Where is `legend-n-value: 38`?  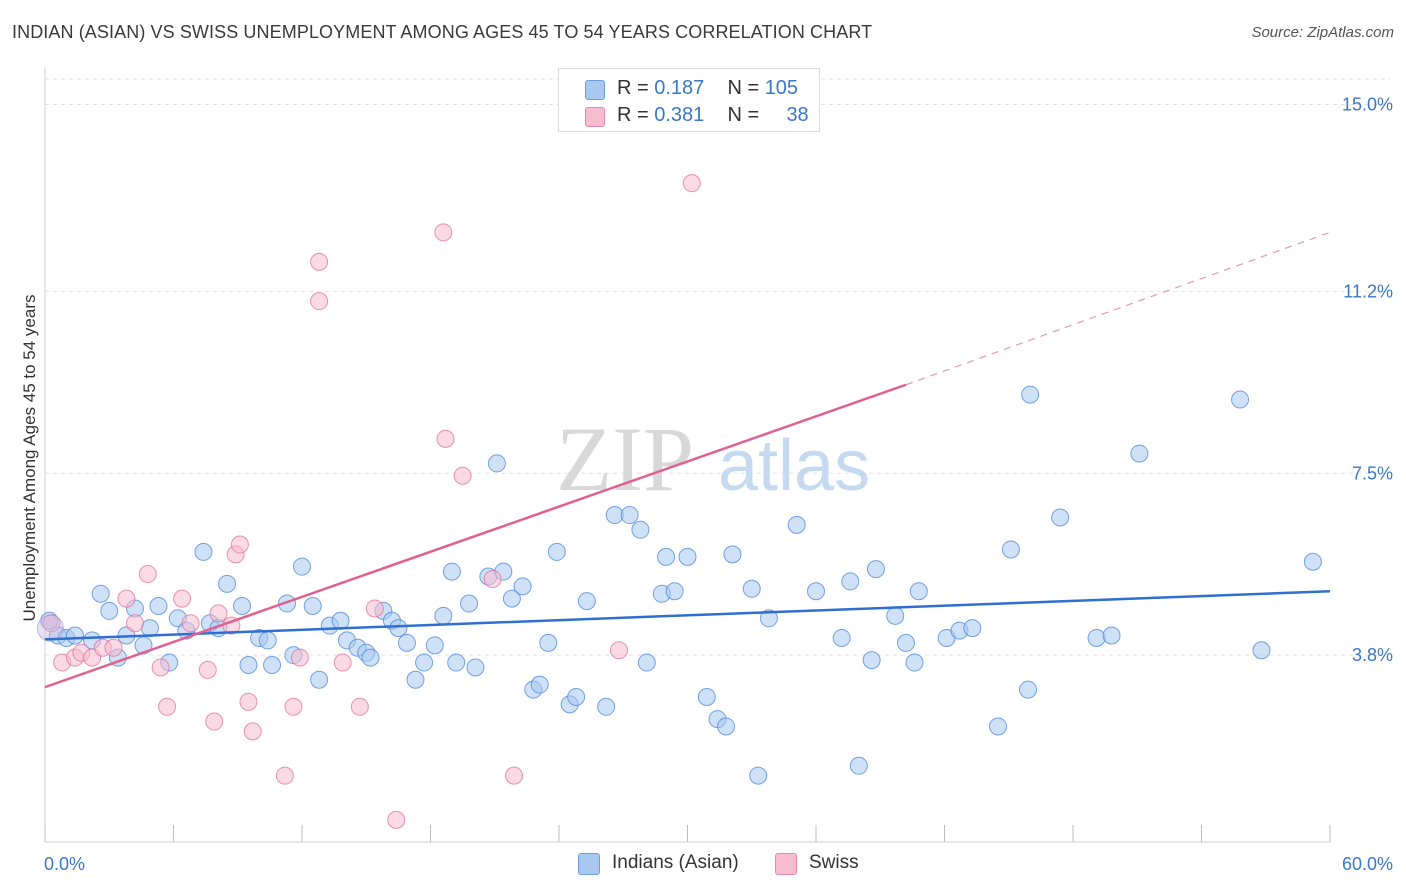
legend-n-value: 38 is located at coordinates (797, 115).